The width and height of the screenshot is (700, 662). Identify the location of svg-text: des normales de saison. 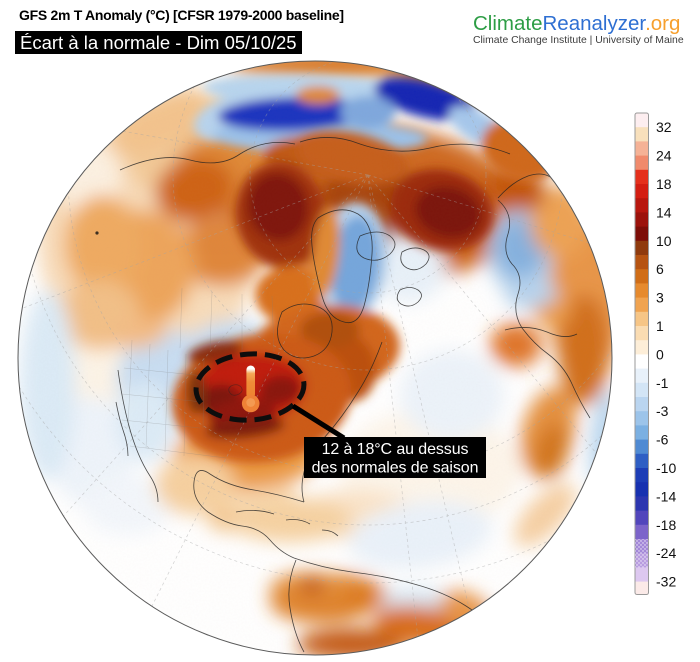
(395, 468).